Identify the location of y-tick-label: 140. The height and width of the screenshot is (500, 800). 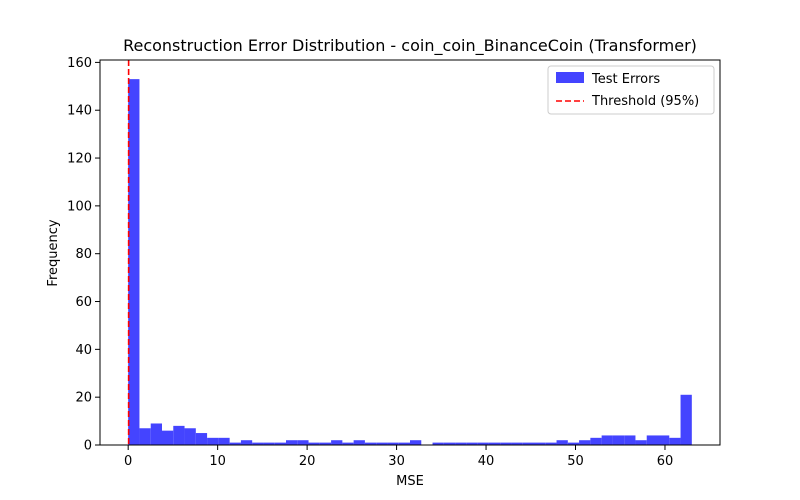
(79, 111).